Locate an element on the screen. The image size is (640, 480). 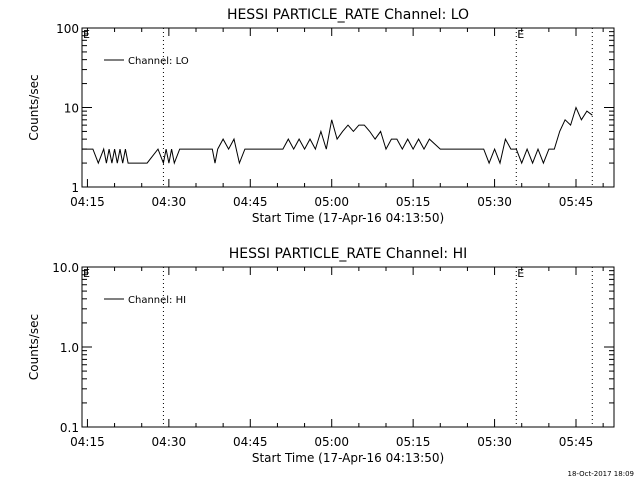
chart-2-xtick-label: 05:00 is located at coordinates (331, 442).